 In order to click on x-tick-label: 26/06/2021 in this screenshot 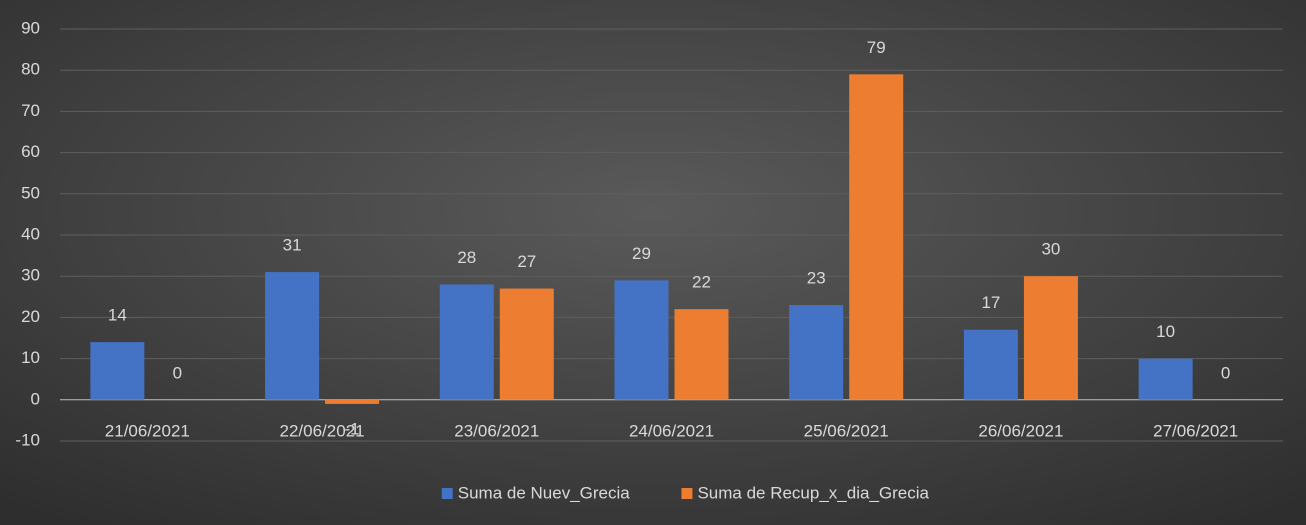, I will do `click(1020, 430)`.